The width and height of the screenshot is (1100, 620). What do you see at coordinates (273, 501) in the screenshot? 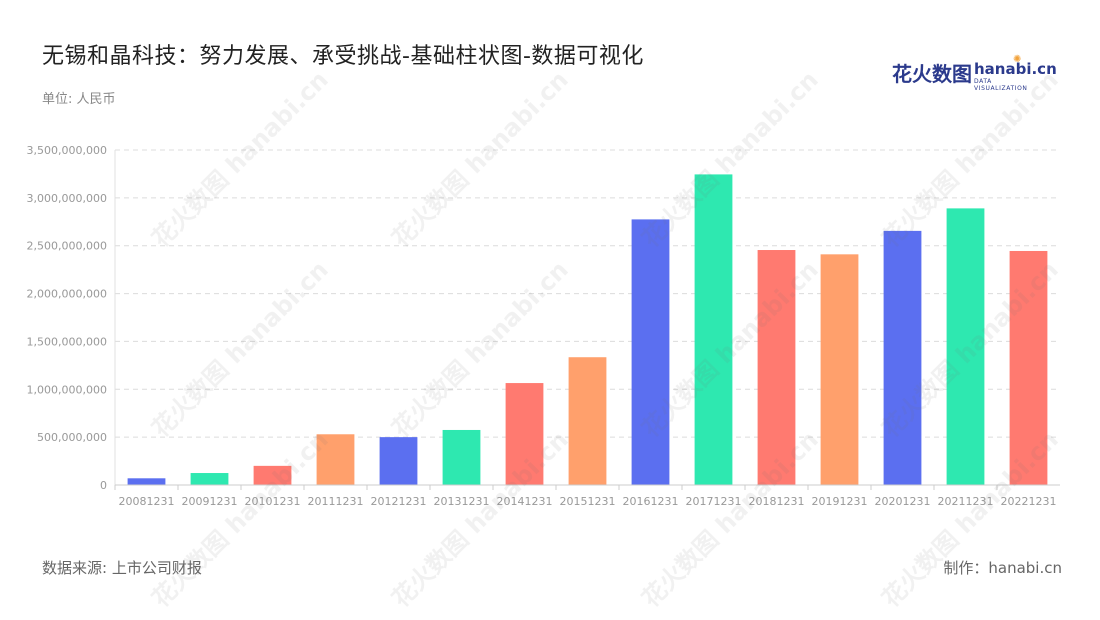
I see `x-tick-label: 20101231` at bounding box center [273, 501].